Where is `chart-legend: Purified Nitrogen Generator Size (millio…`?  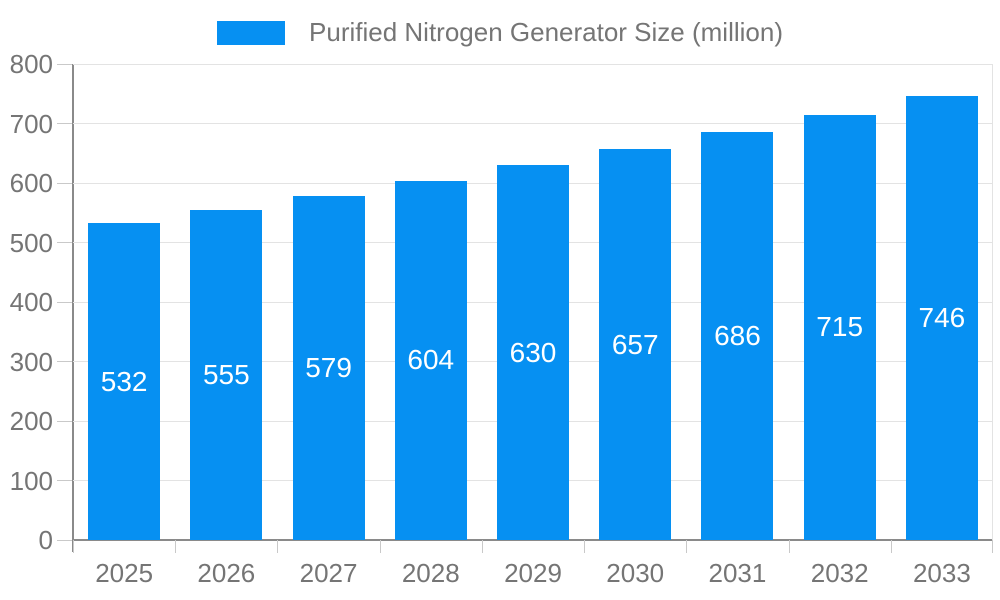
chart-legend: Purified Nitrogen Generator Size (millio… is located at coordinates (500, 32).